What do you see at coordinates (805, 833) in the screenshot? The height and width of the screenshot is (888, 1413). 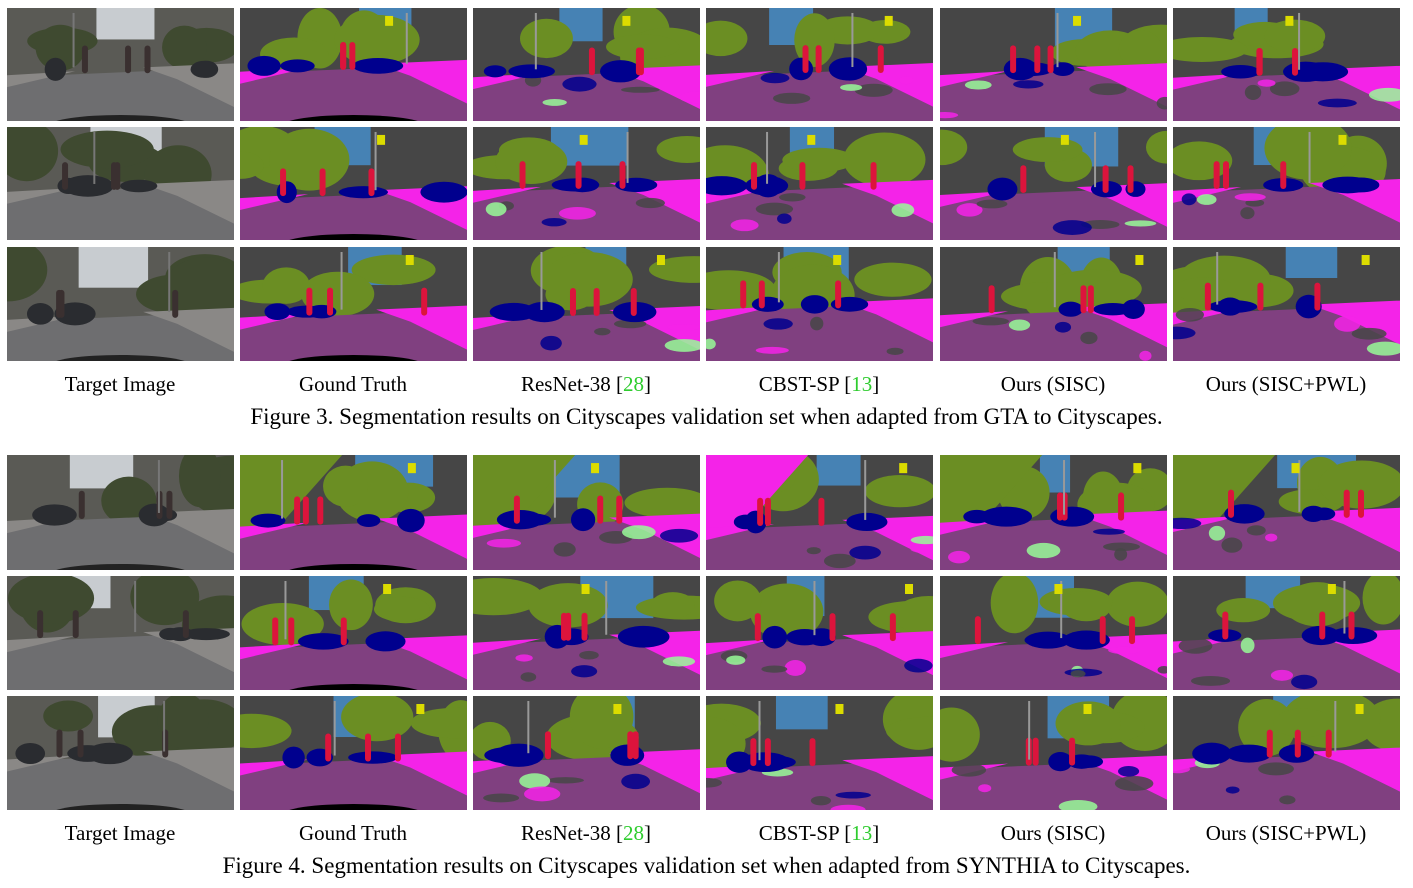 I see `label-text: CBST-SP [` at bounding box center [805, 833].